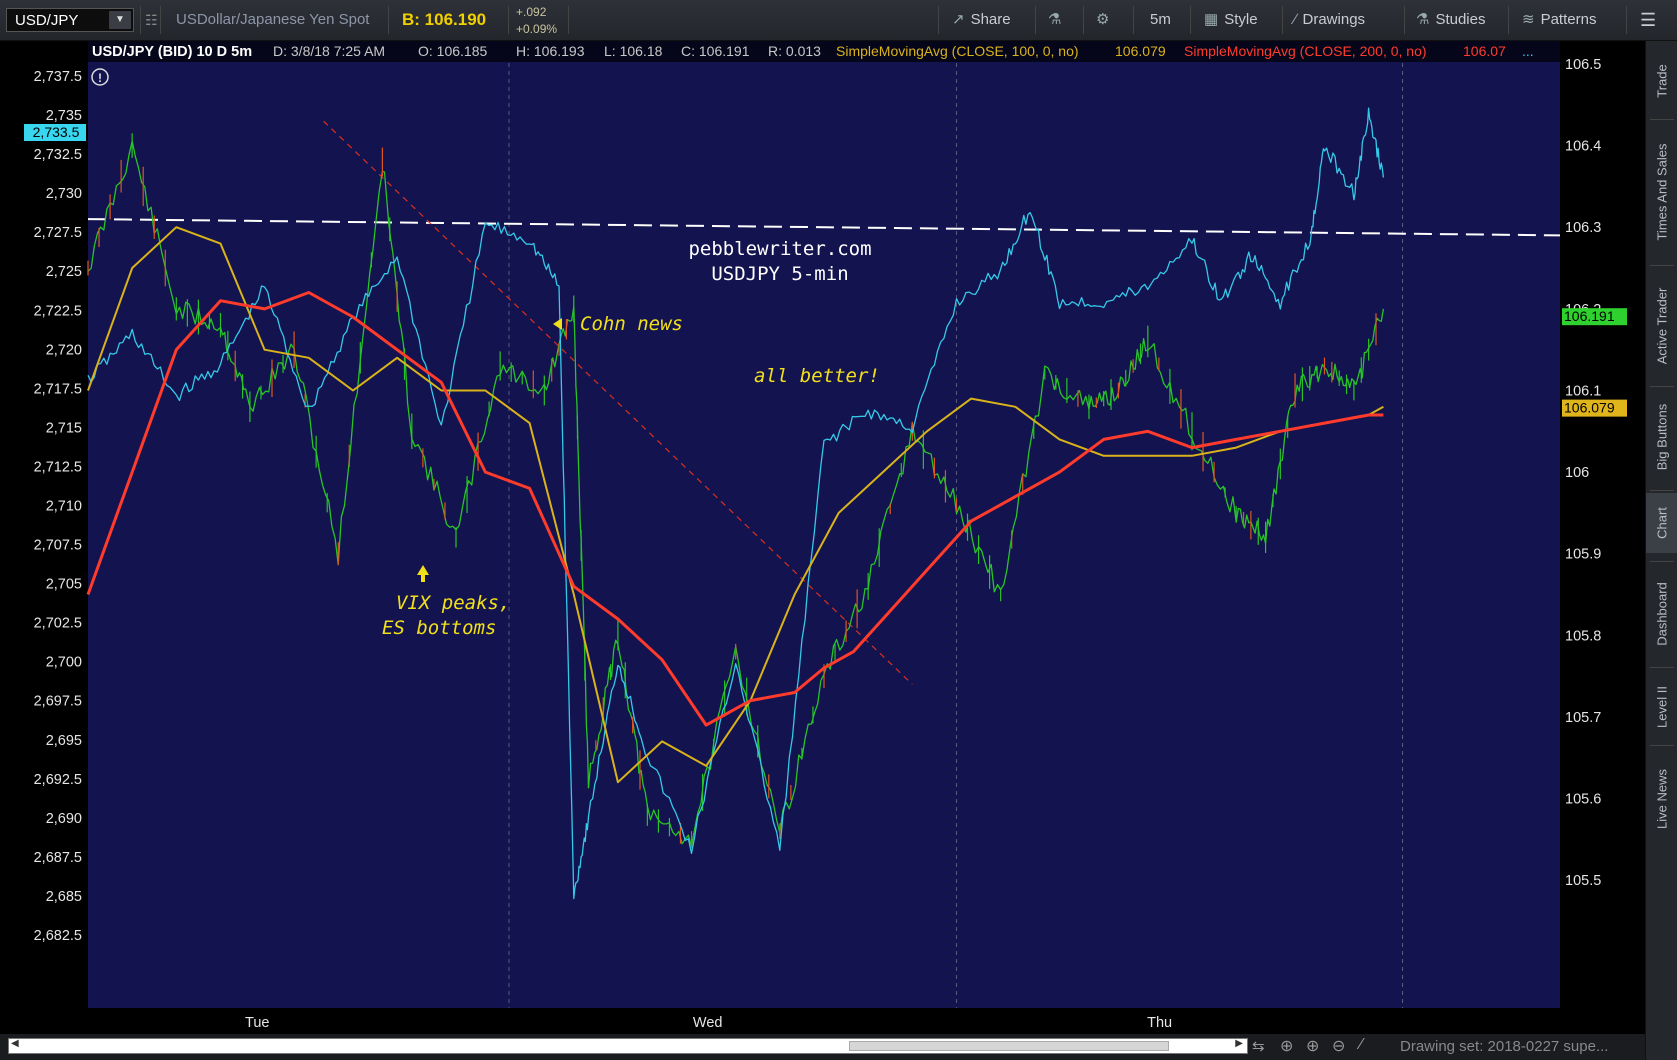 Image resolution: width=1677 pixels, height=1060 pixels. Describe the element at coordinates (1589, 408) in the screenshot. I see `right-sma-tag-label: 106.079` at that location.